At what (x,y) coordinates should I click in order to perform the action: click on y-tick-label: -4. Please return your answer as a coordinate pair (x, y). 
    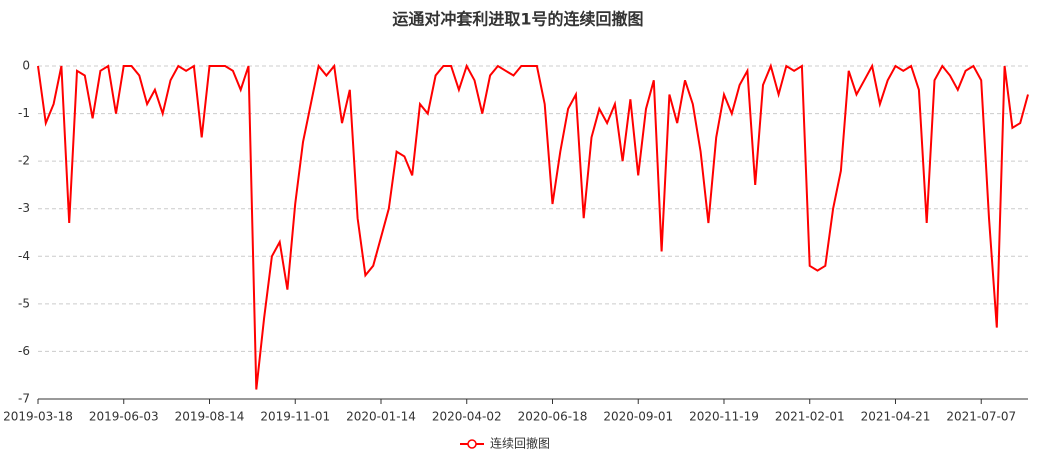
    Looking at the image, I should click on (24, 256).